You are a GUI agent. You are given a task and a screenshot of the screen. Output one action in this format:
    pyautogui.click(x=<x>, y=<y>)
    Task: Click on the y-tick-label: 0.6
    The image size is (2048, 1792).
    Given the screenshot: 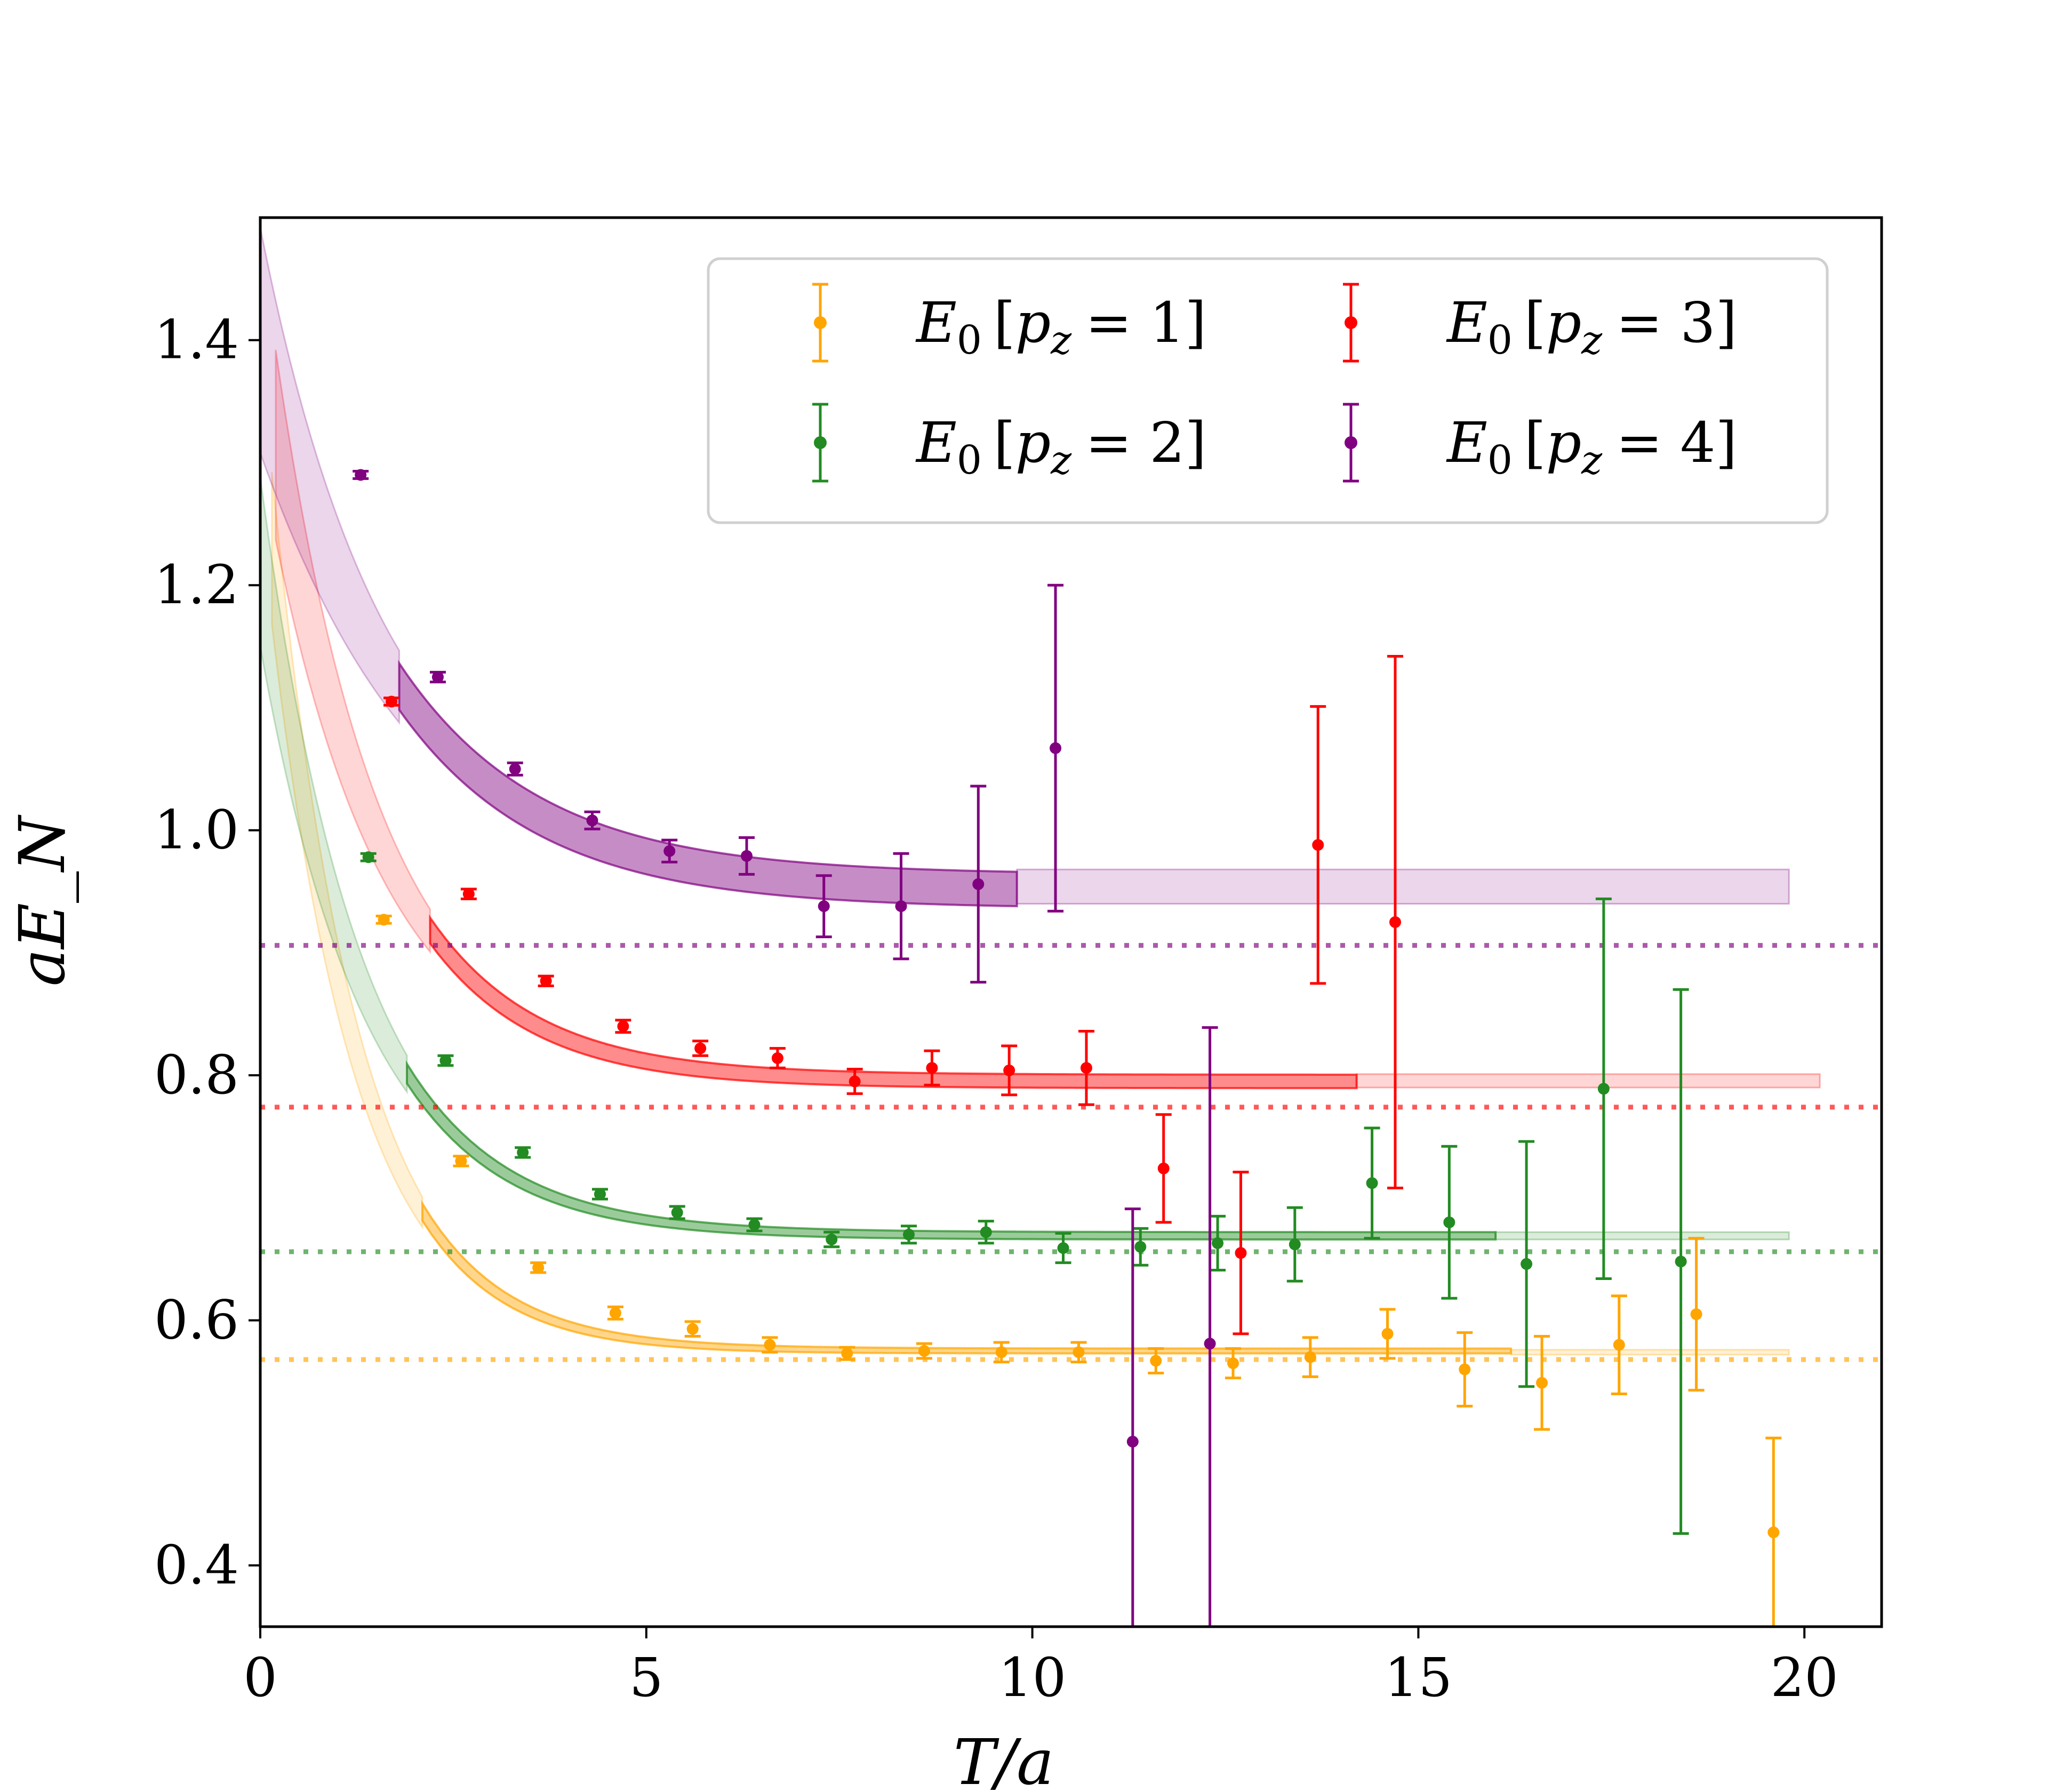 What is the action you would take?
    pyautogui.click(x=196, y=1320)
    